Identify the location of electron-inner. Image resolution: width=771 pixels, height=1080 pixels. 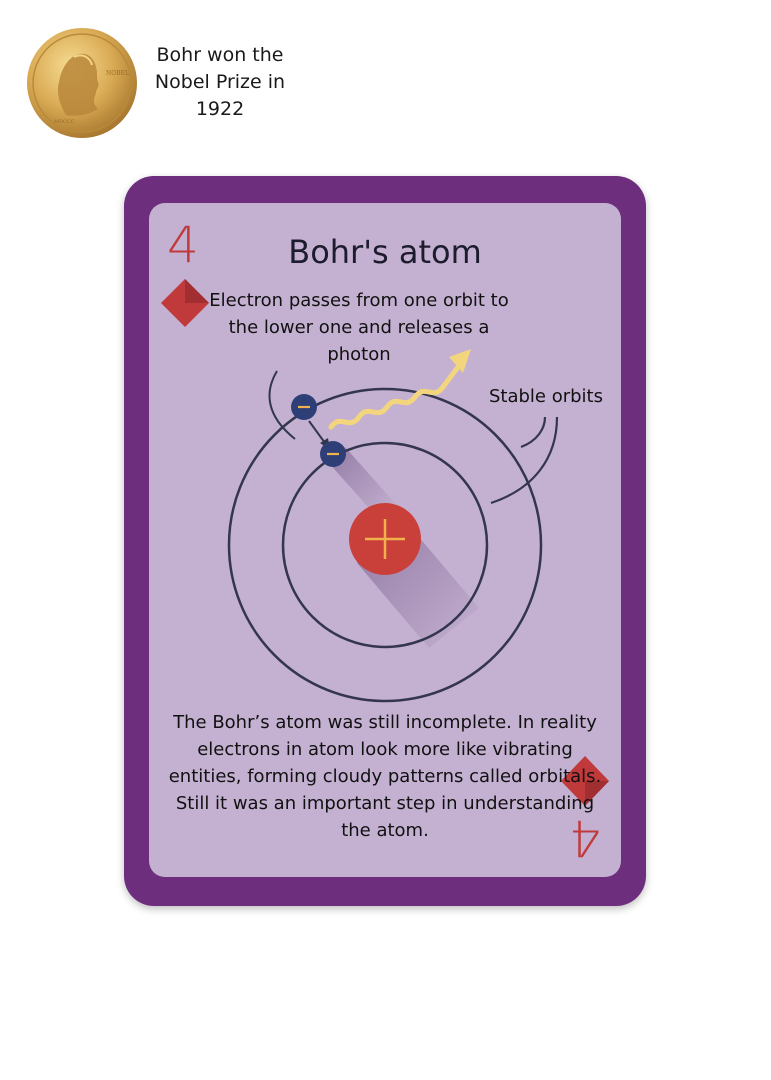
(333, 454).